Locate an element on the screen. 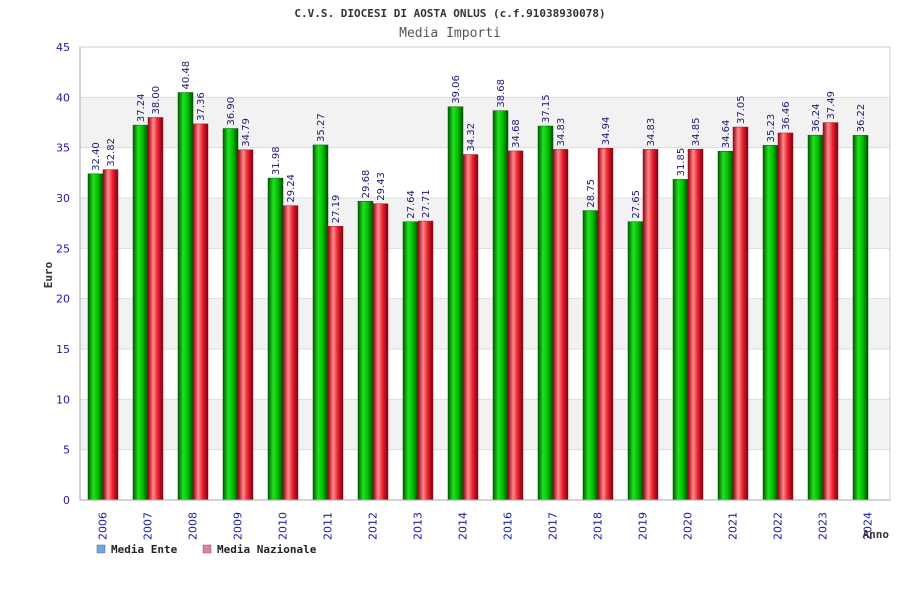 This screenshot has width=900, height=600. y-tick-label: 20 is located at coordinates (63, 299).